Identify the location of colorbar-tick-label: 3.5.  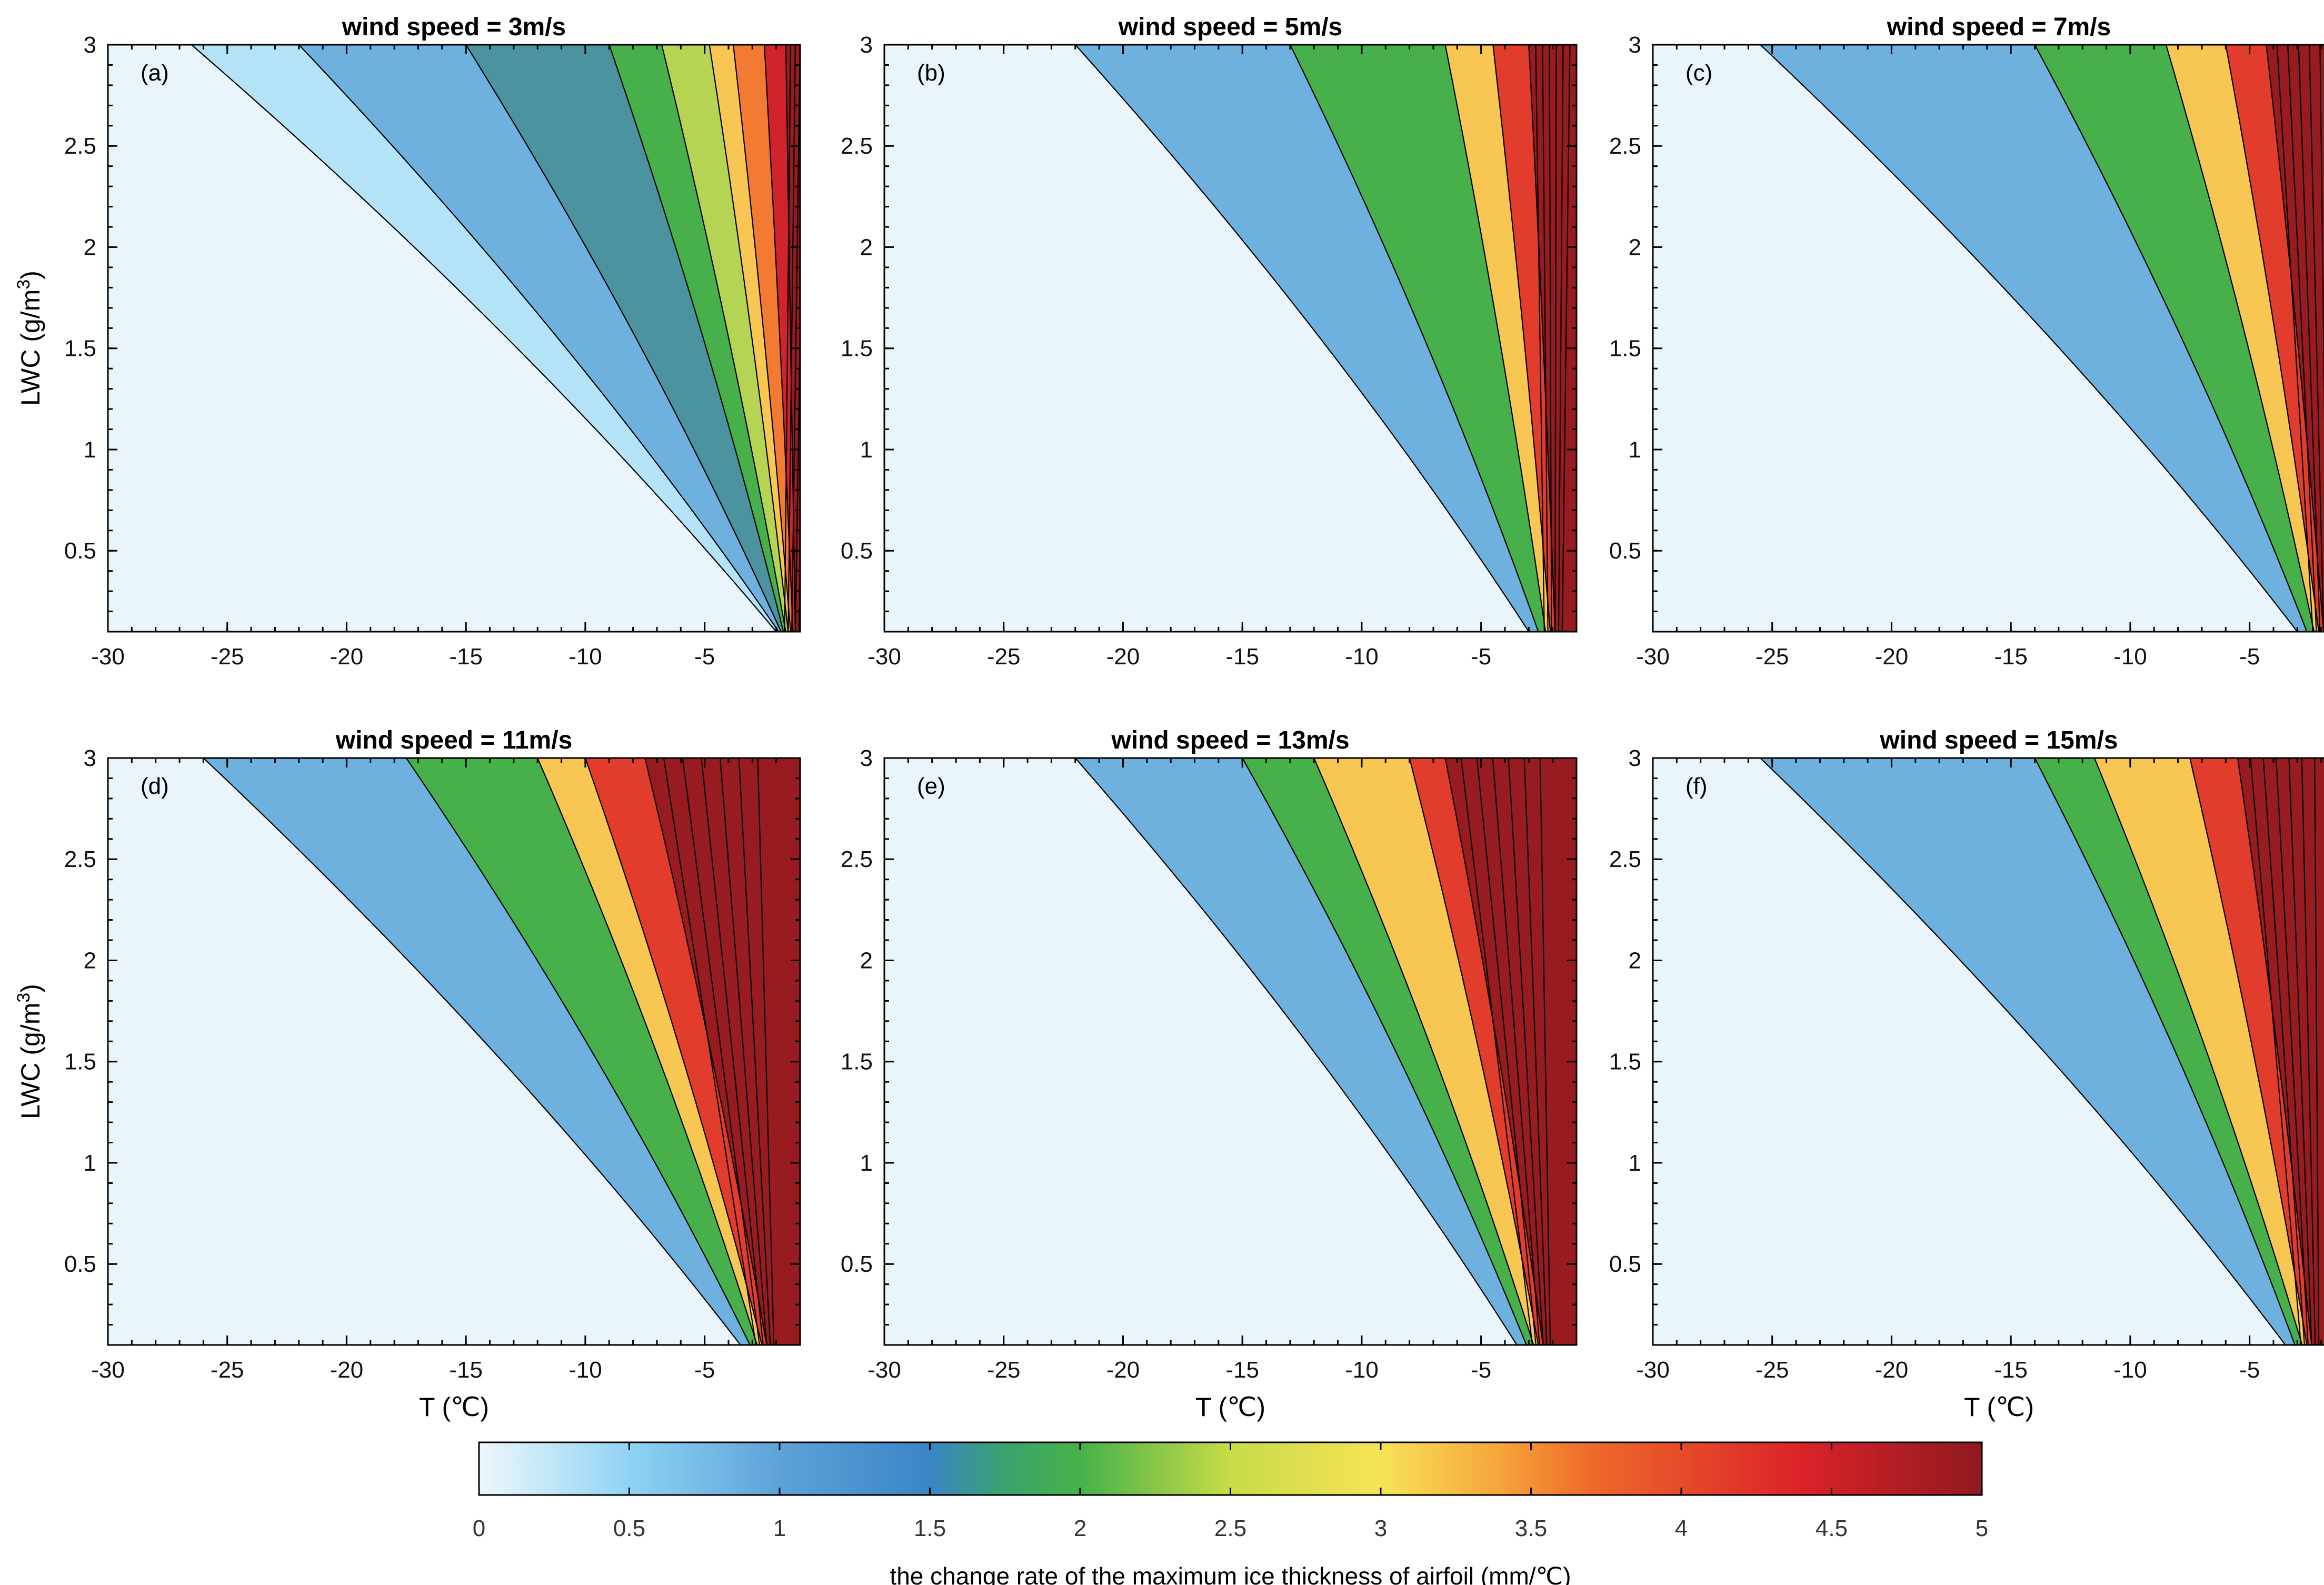
(1531, 1528).